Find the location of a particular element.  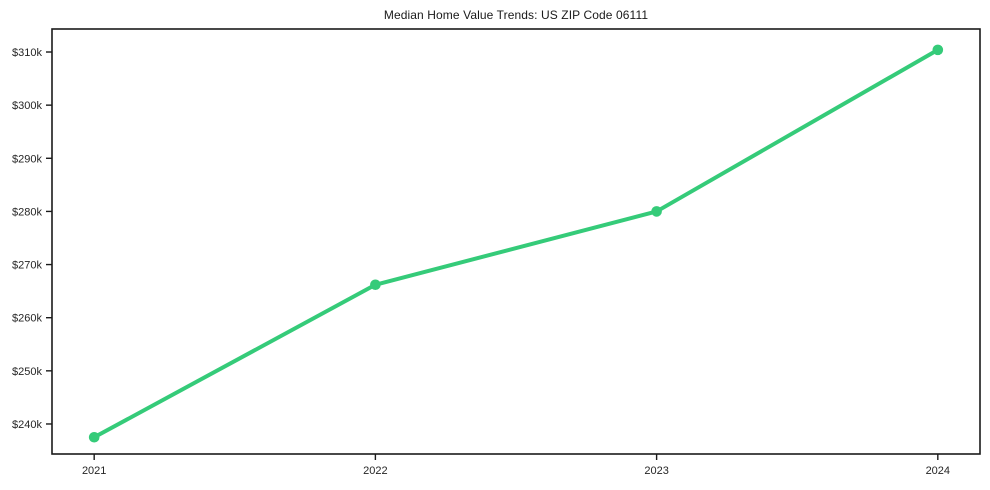

x-tick-label: 2023 is located at coordinates (656, 471).